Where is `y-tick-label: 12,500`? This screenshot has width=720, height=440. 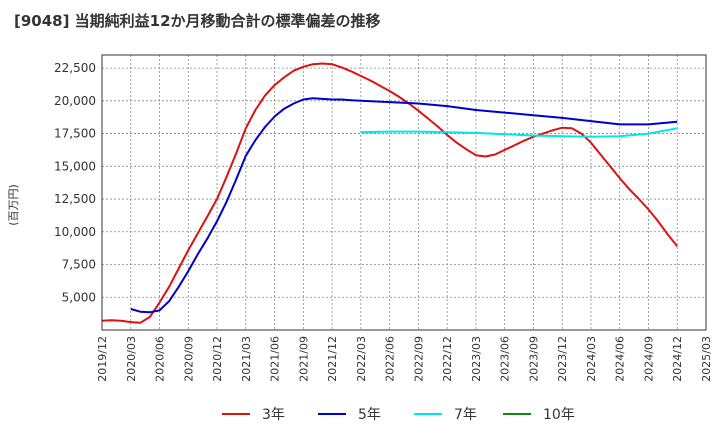
y-tick-label: 12,500 is located at coordinates (75, 199).